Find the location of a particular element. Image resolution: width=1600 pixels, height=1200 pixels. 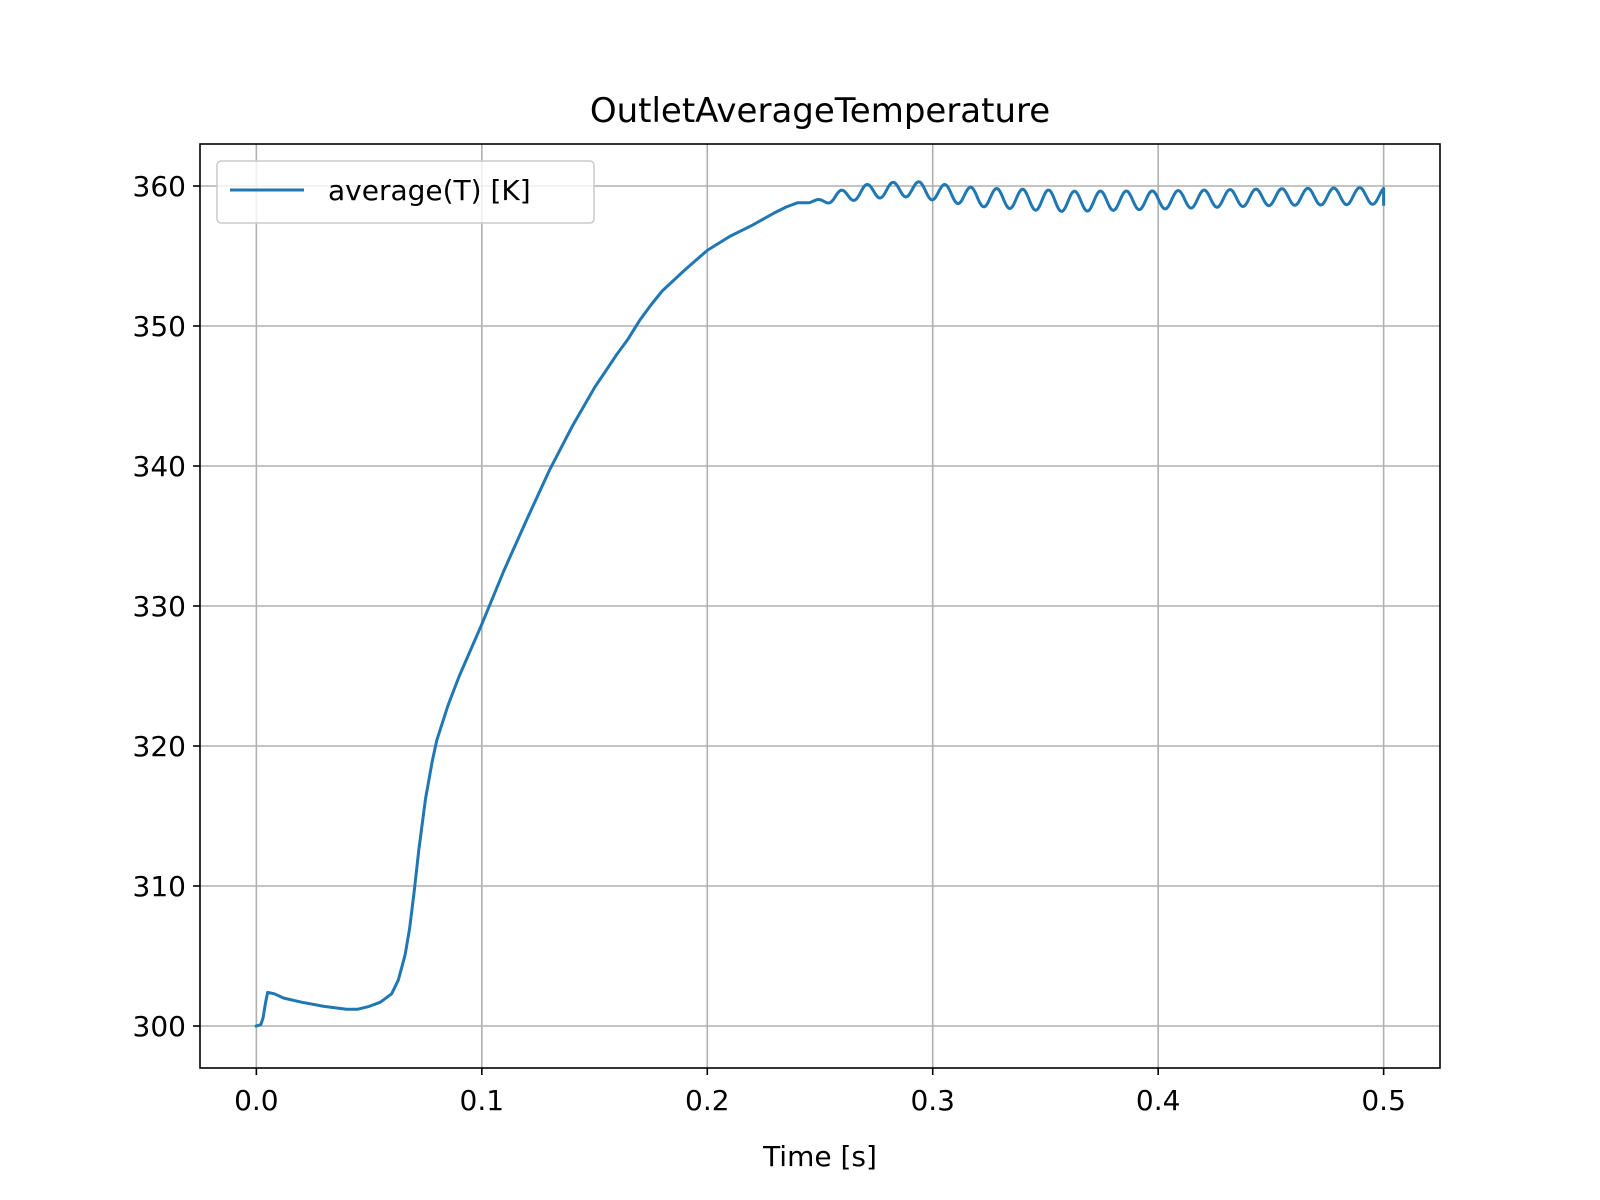

y-tick-label: 320 is located at coordinates (159, 746).